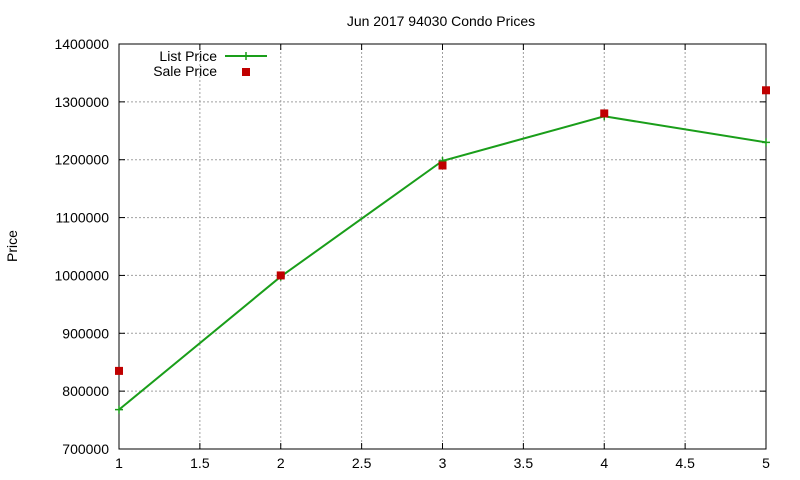 The width and height of the screenshot is (800, 480). What do you see at coordinates (443, 463) in the screenshot?
I see `x-tick-label: 3` at bounding box center [443, 463].